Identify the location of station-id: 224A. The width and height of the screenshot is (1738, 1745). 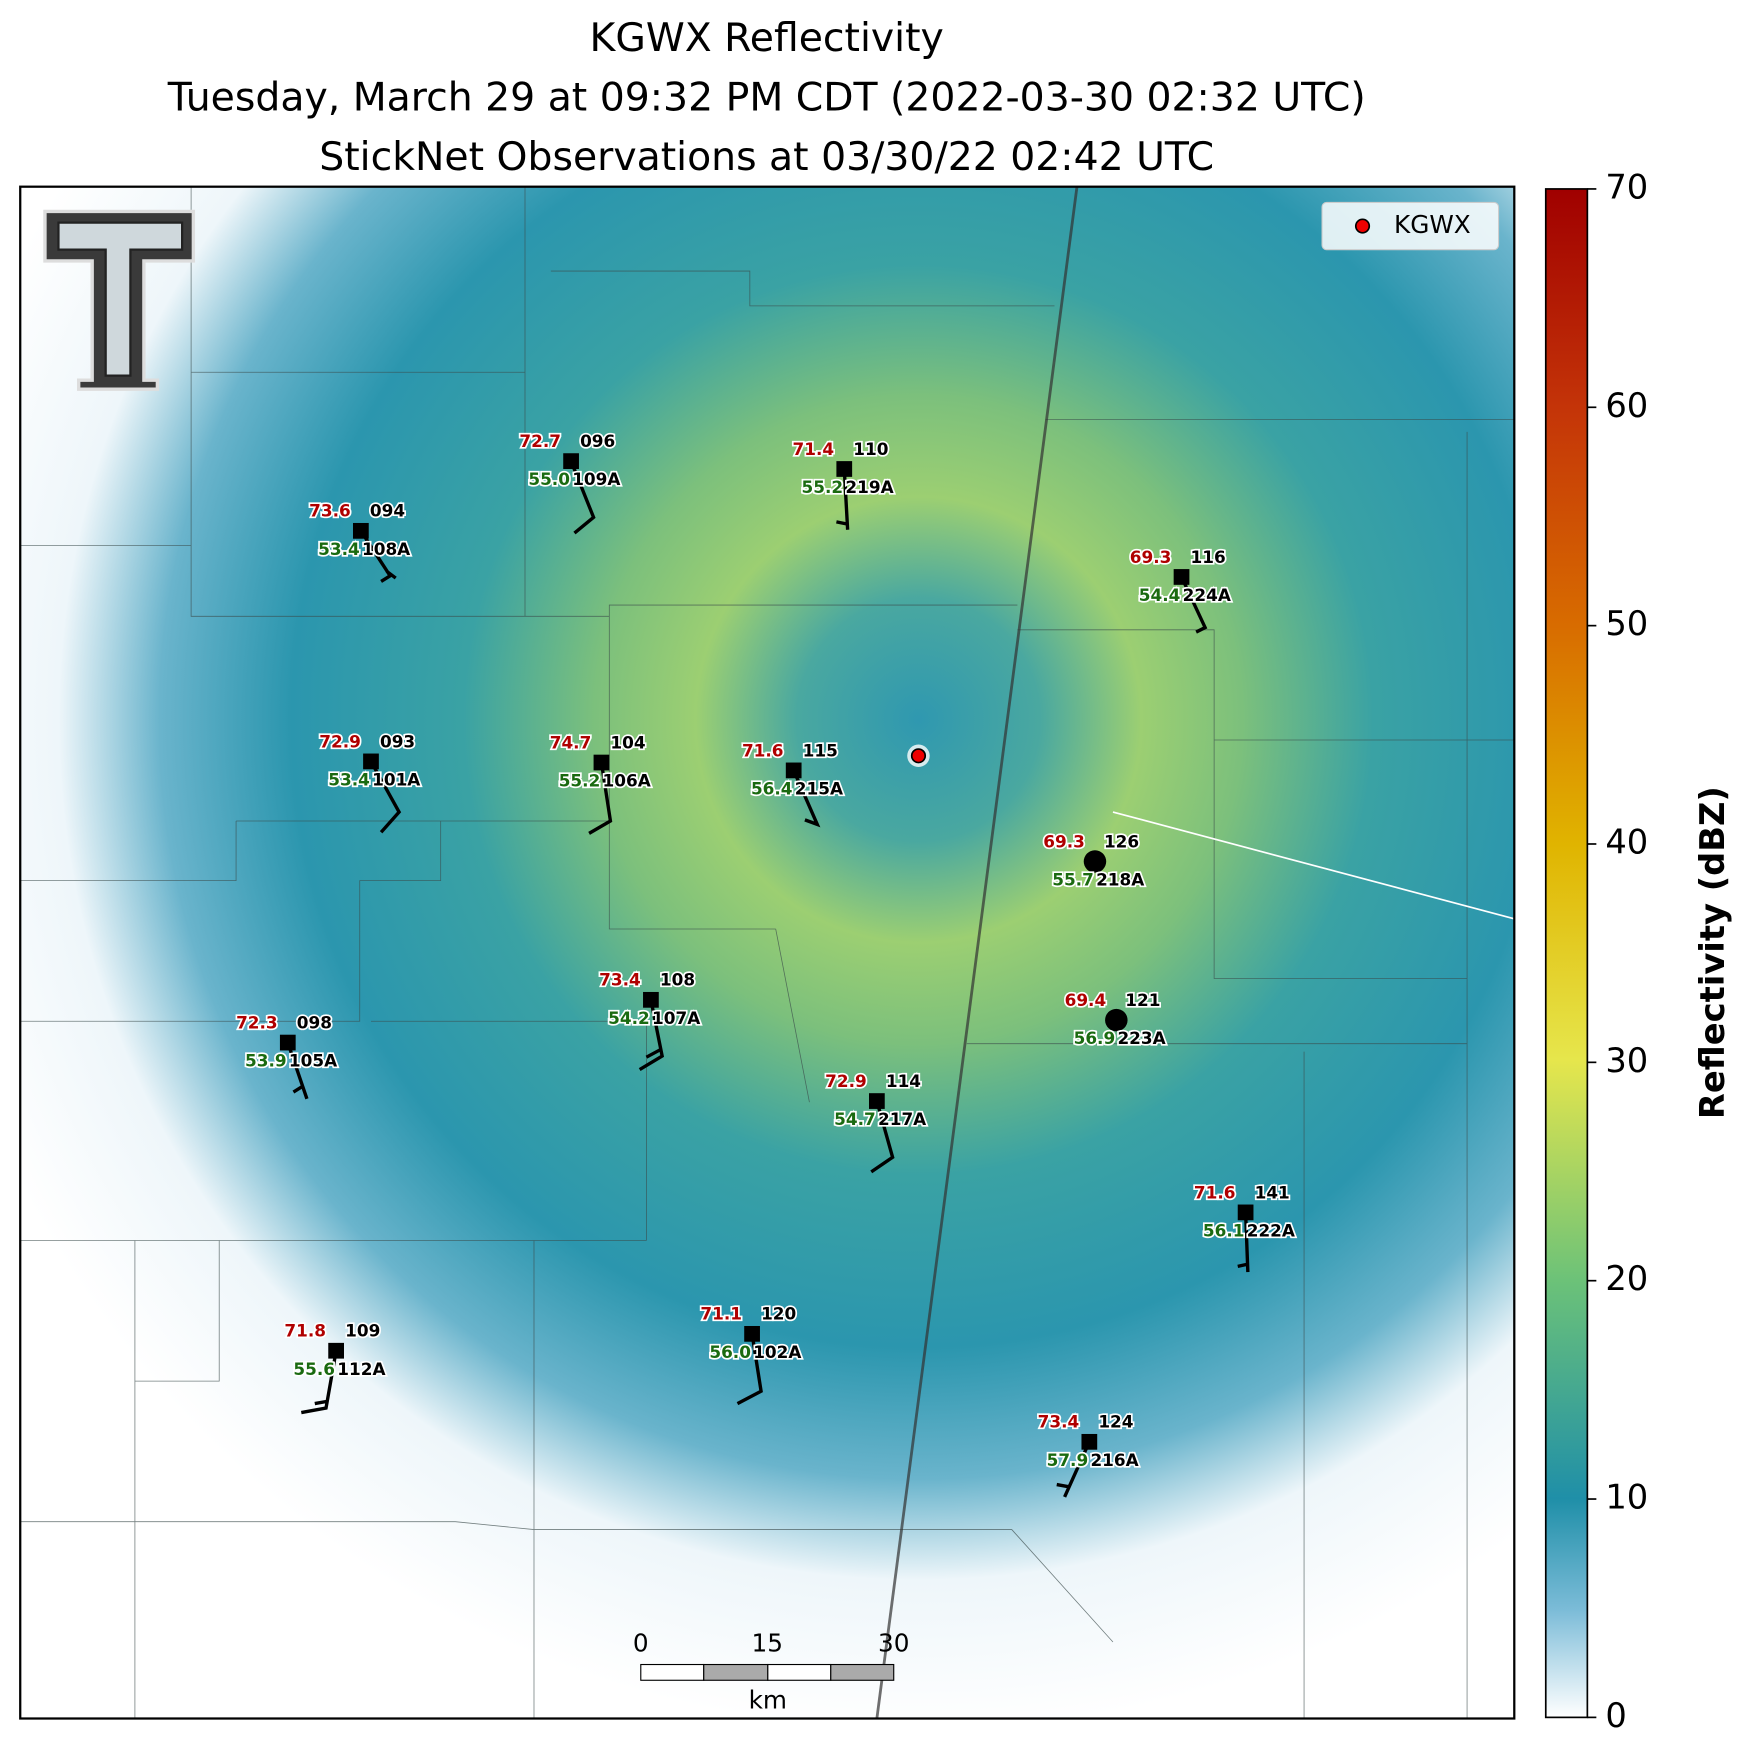
(1207, 595).